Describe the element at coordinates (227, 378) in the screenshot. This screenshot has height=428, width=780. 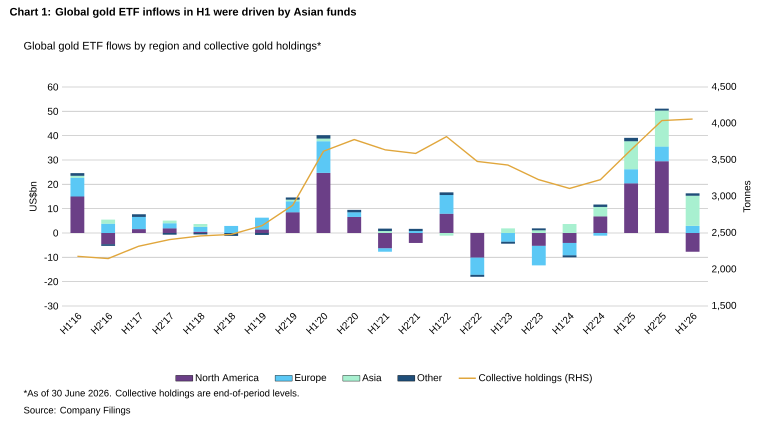
I see `legend-label: North America` at that location.